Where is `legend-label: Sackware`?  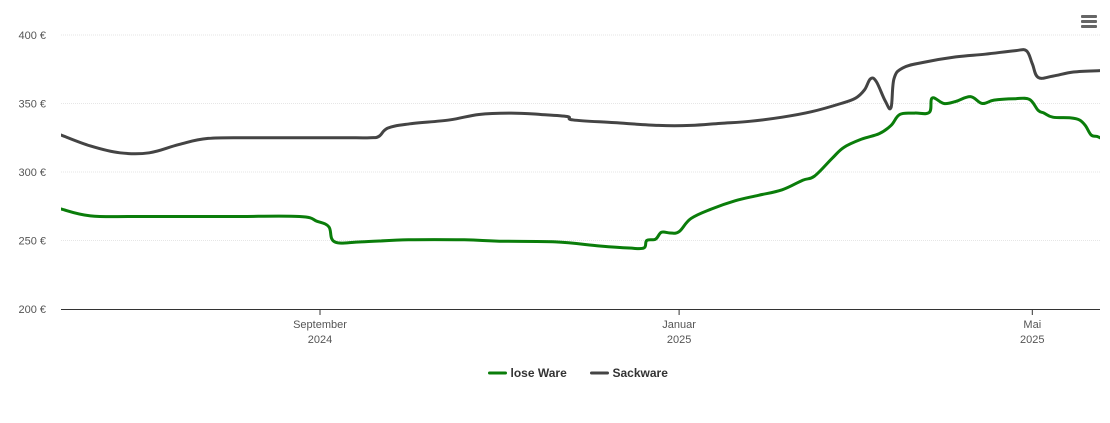 legend-label: Sackware is located at coordinates (641, 373).